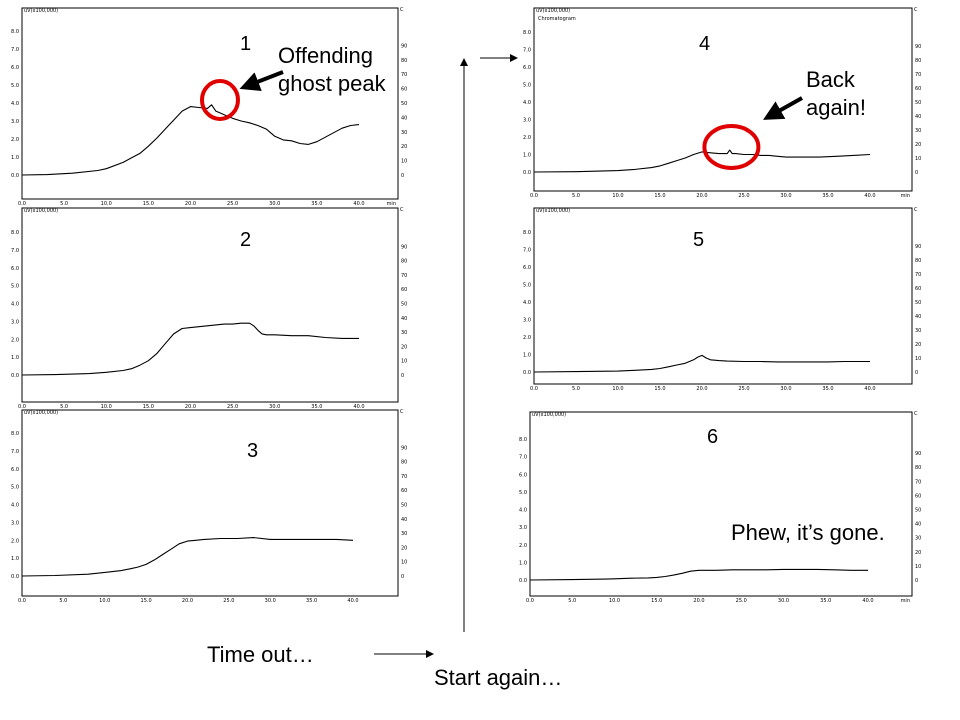 This screenshot has width=960, height=720. Describe the element at coordinates (332, 83) in the screenshot. I see `annotation-offending-line-2: ghost peak` at that location.